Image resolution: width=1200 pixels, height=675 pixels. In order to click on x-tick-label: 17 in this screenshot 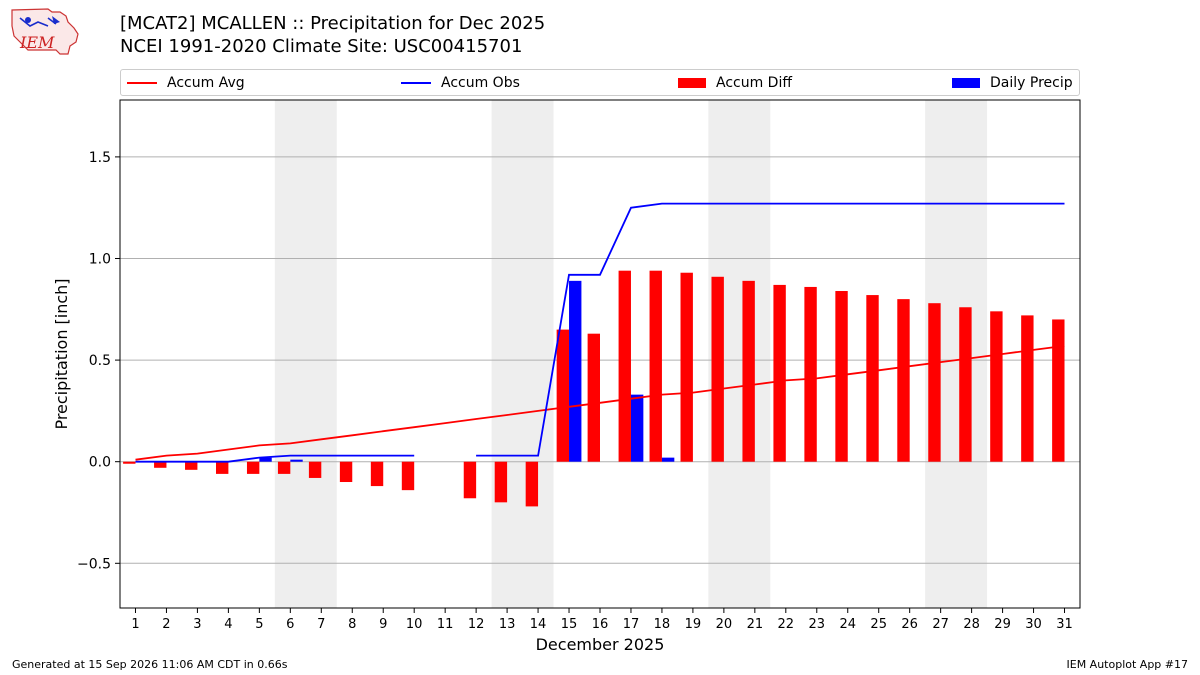, I will do `click(631, 624)`.